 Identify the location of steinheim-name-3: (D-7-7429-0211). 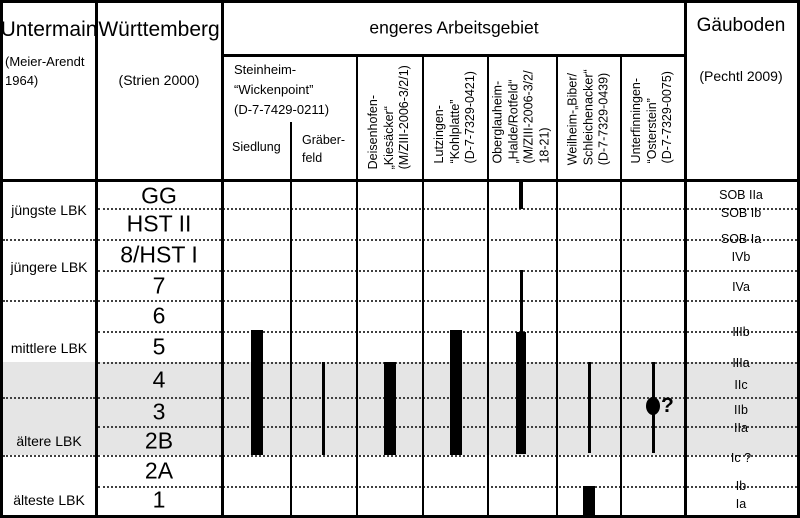
(282, 109).